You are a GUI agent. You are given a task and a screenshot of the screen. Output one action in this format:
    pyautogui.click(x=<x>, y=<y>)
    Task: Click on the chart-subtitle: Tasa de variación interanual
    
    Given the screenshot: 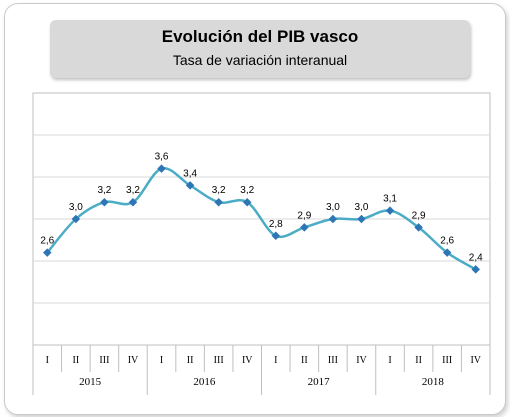 What is the action you would take?
    pyautogui.click(x=260, y=60)
    